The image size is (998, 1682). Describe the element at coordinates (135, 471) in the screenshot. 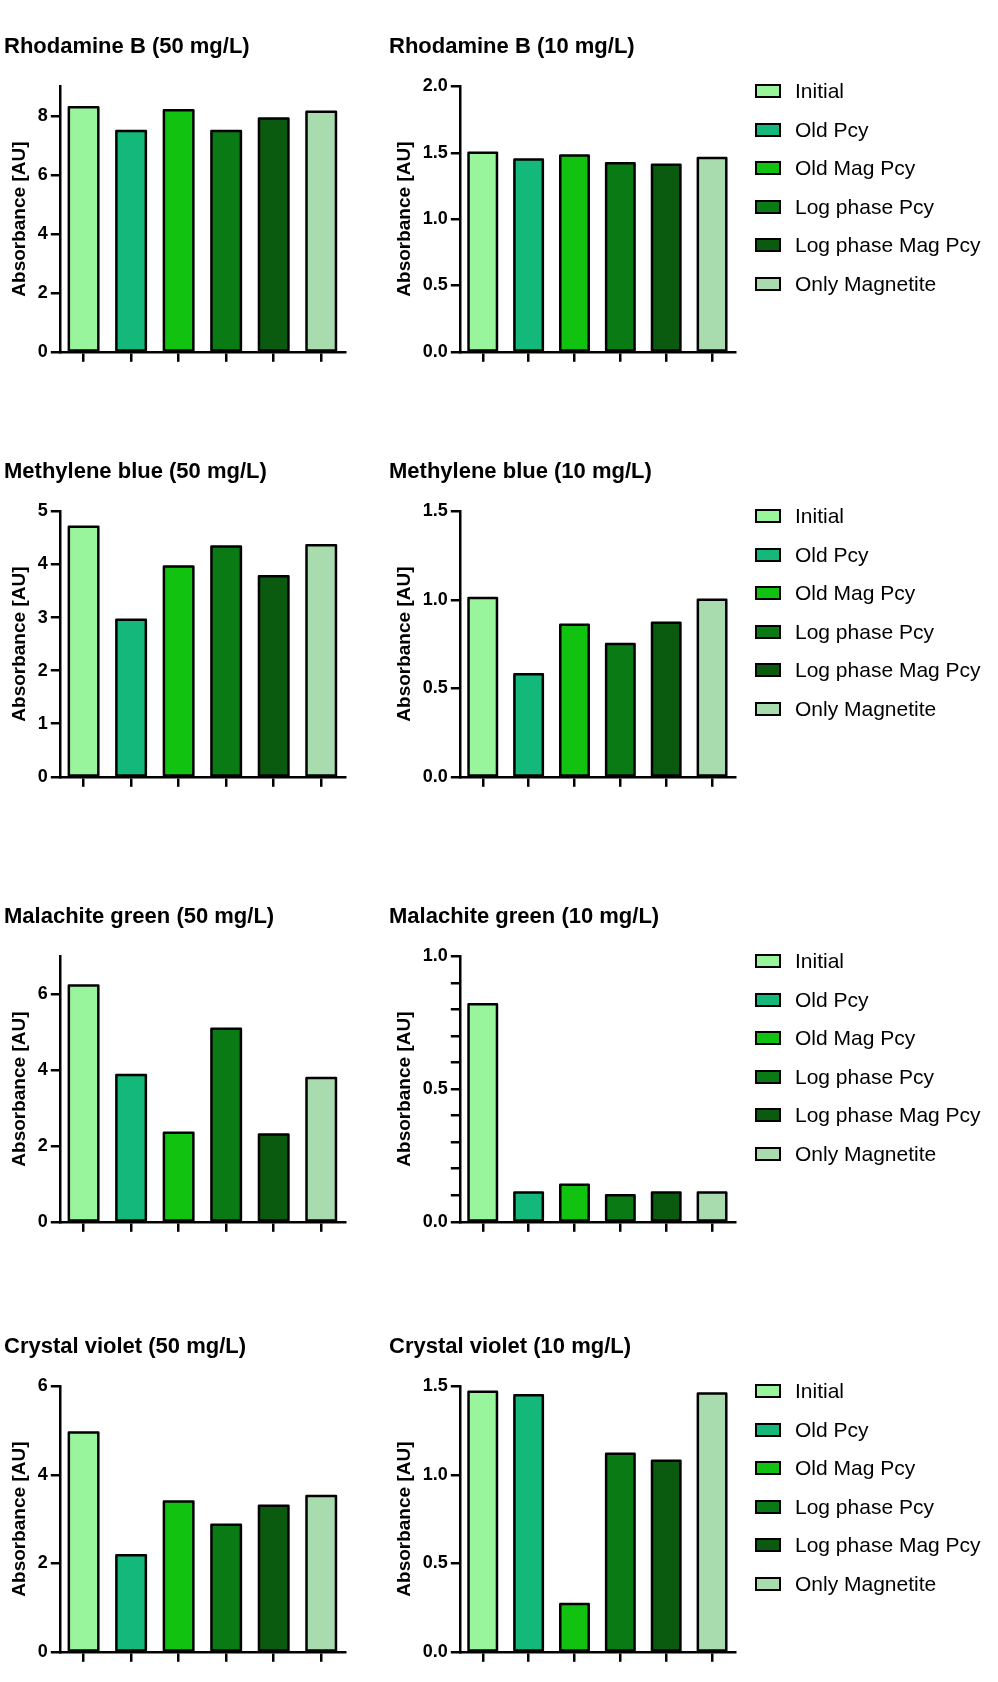

I see `chart-title: Methylene blue (50 mg/L)` at that location.